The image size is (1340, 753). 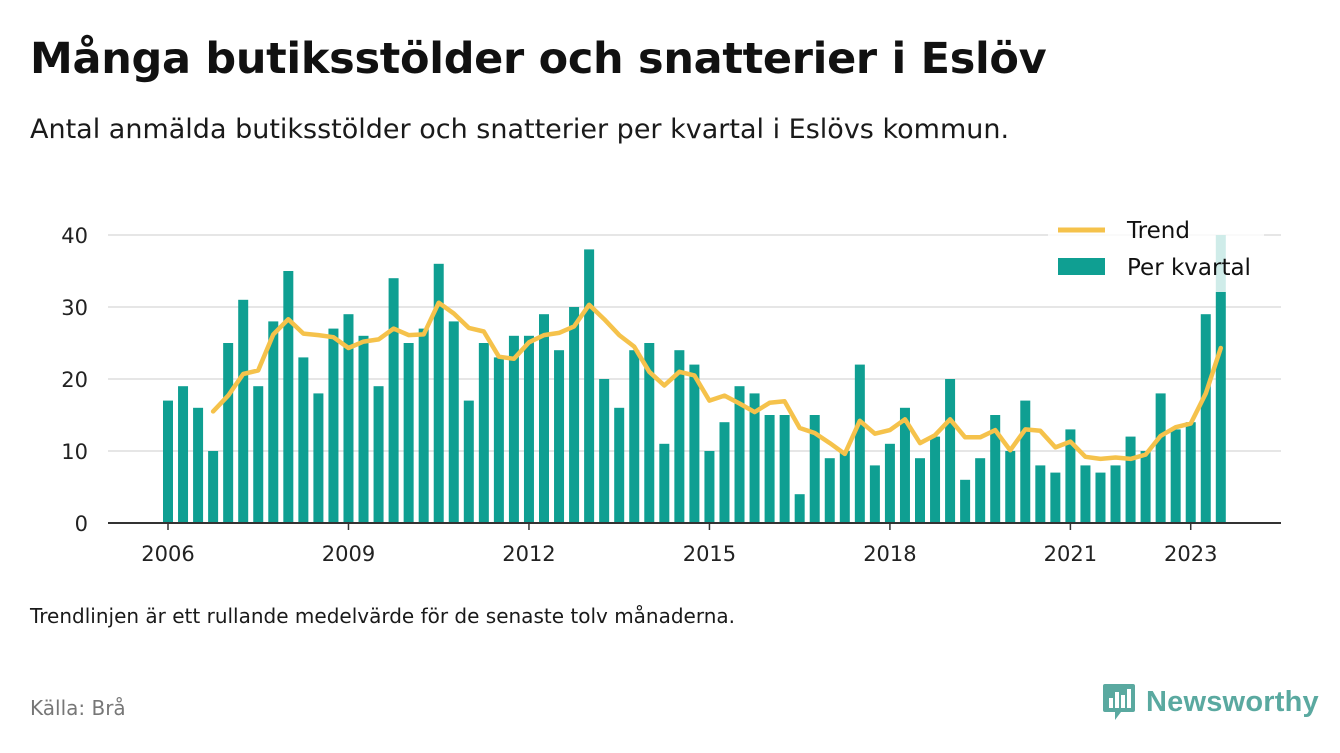 I want to click on legend-box, so click(x=1156, y=251).